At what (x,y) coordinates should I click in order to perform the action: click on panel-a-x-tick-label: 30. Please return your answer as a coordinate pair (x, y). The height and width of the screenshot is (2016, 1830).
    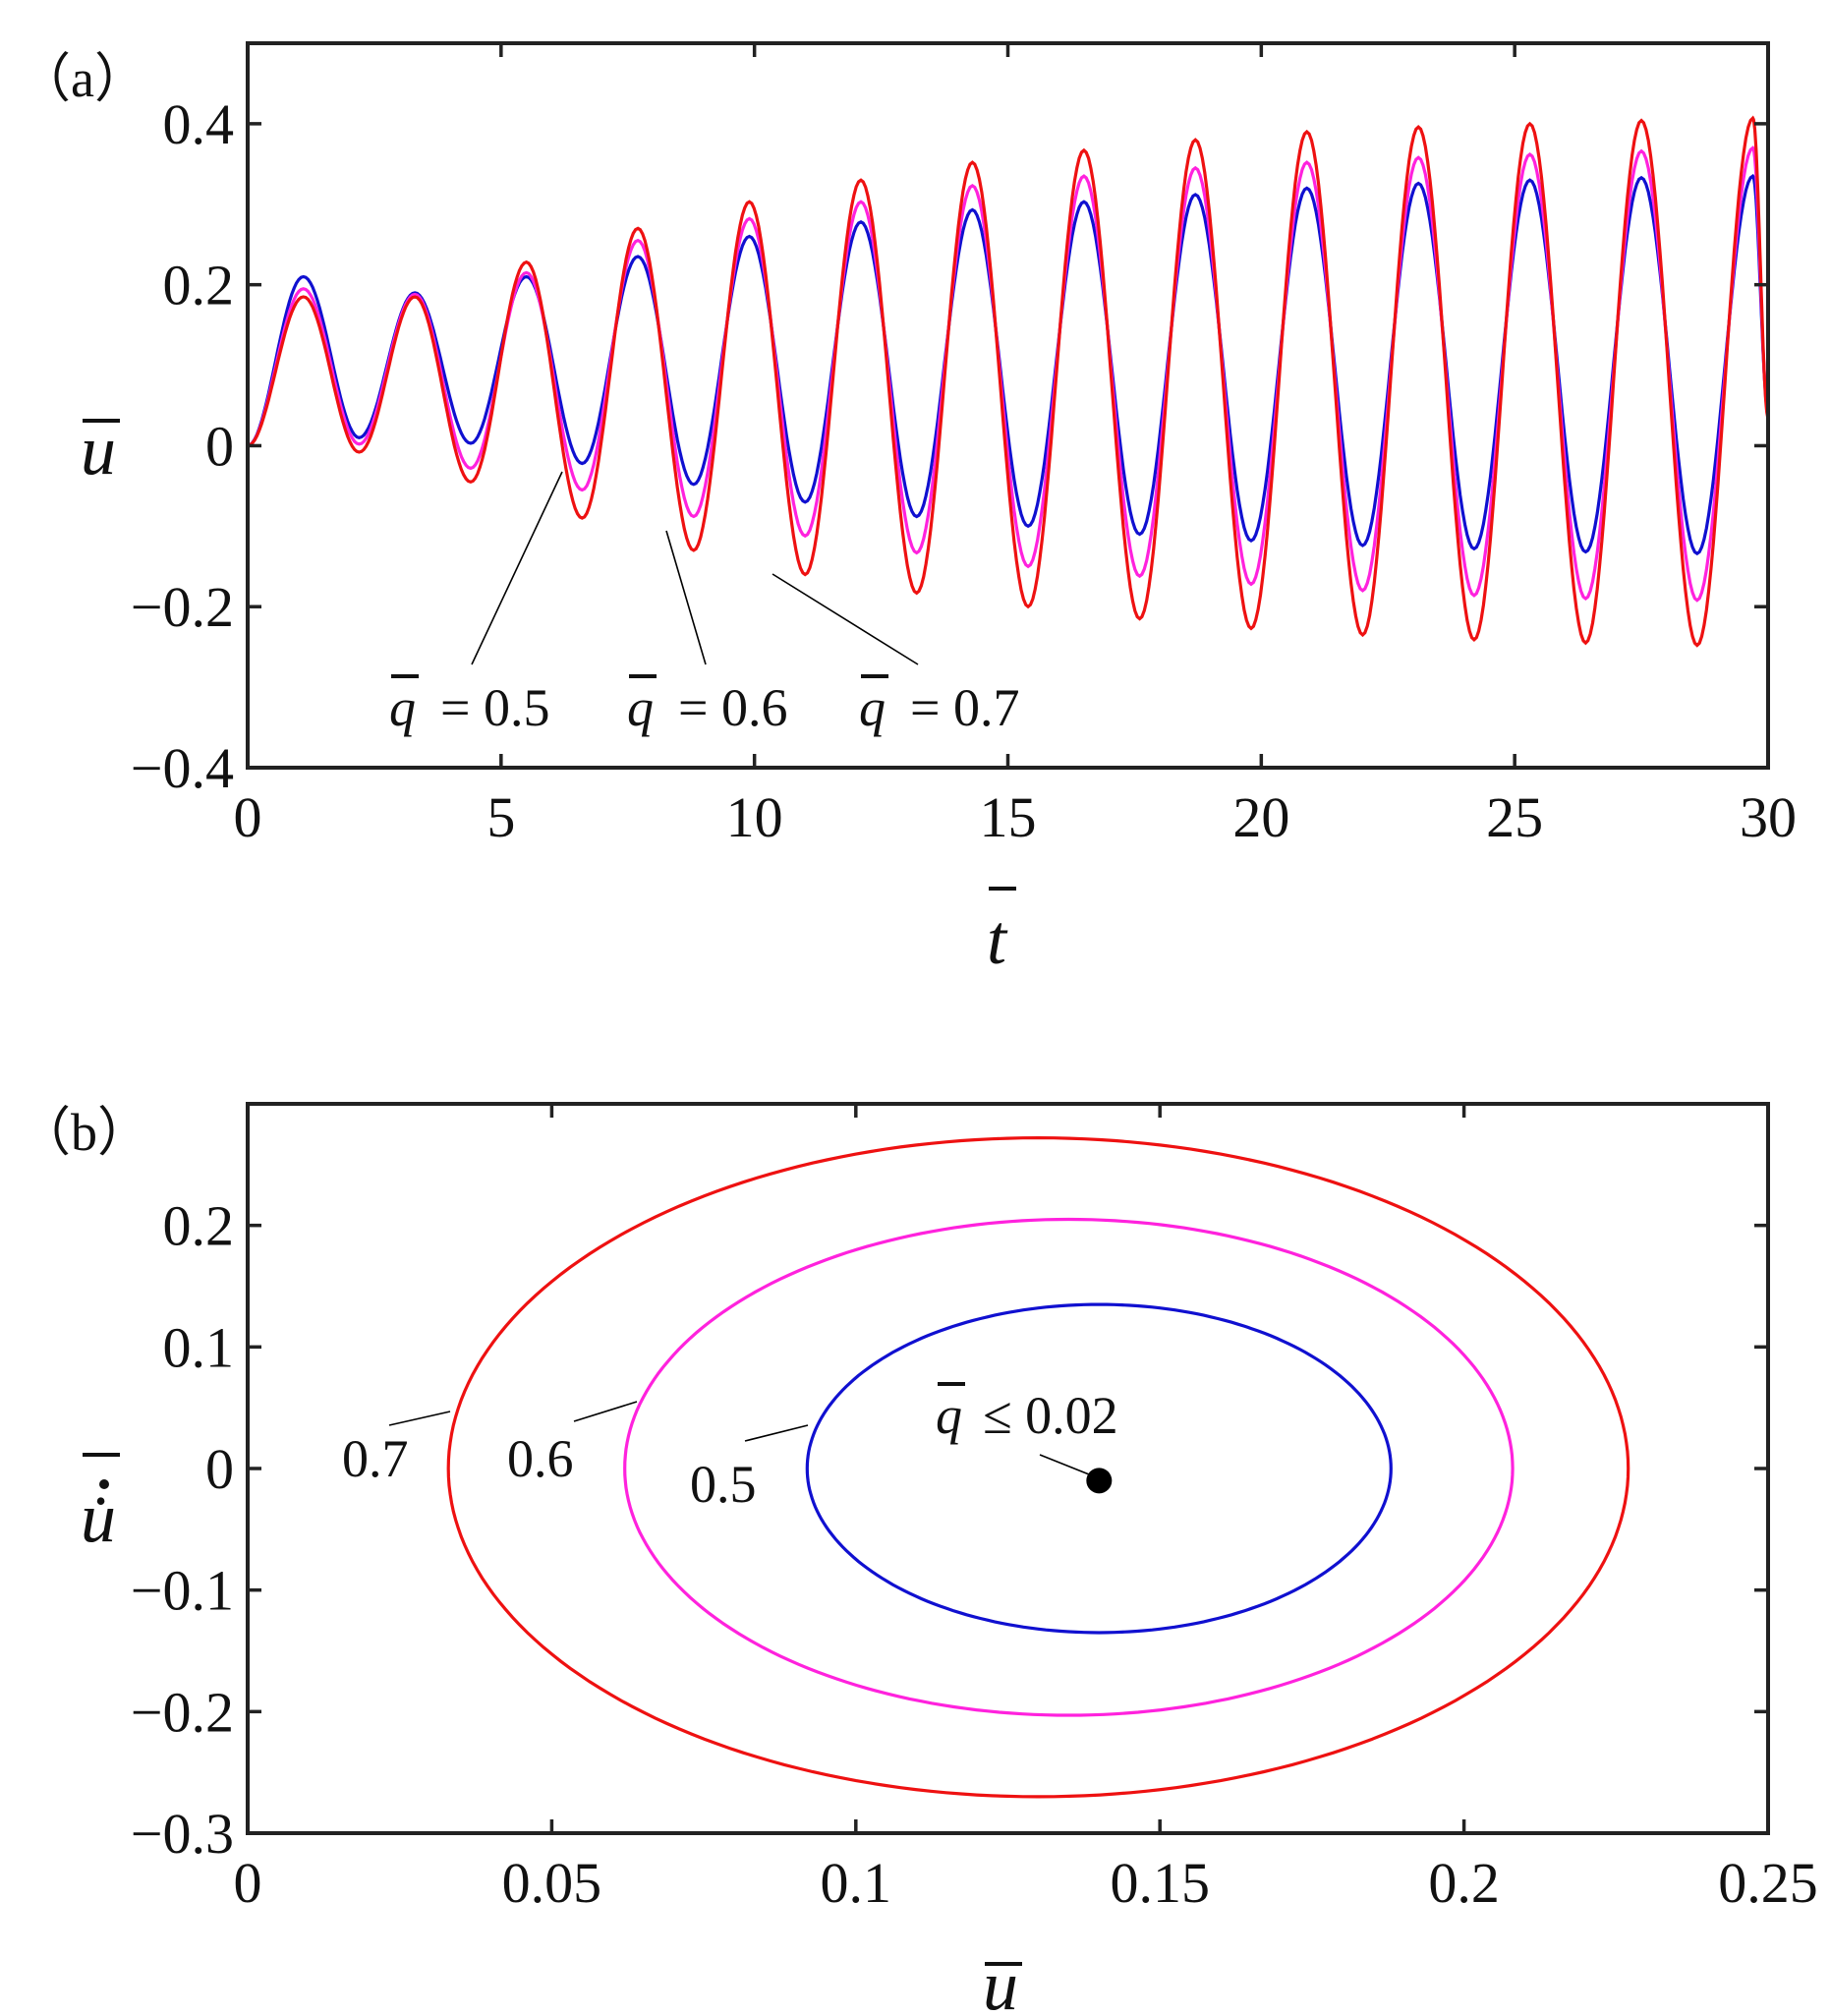
    Looking at the image, I should click on (1768, 817).